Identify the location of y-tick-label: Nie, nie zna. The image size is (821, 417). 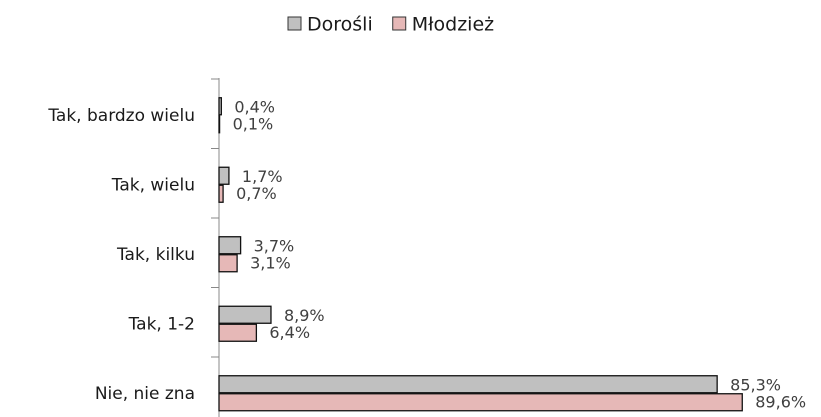
(145, 394).